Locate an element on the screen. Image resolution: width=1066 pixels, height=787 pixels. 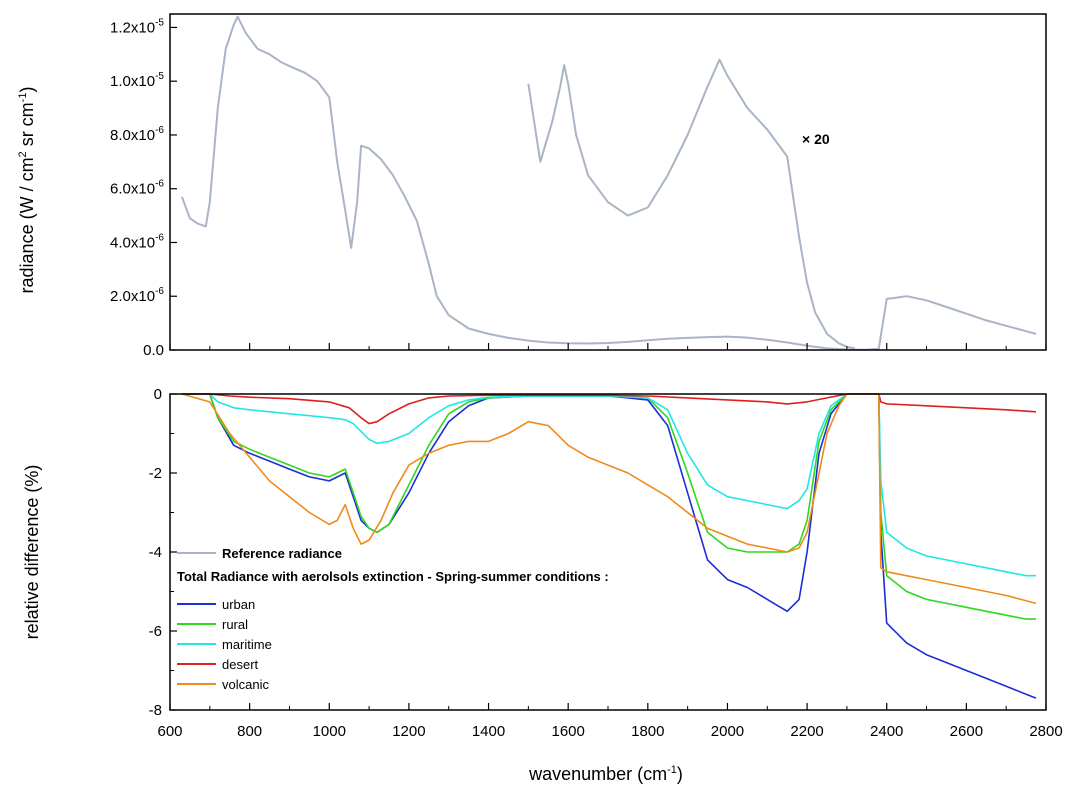
series-desert is located at coordinates (609, 409).